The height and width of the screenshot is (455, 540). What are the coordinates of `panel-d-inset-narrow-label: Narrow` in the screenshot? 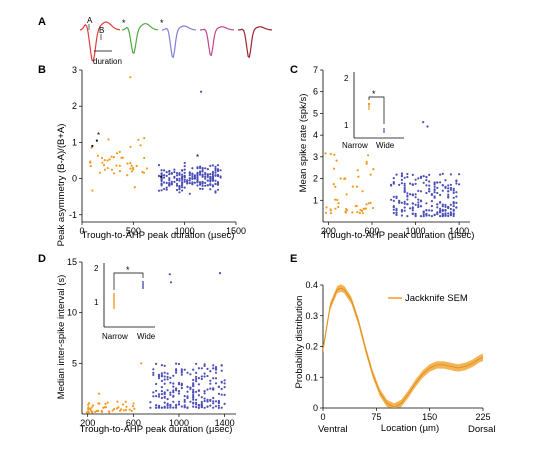 It's located at (115, 336).